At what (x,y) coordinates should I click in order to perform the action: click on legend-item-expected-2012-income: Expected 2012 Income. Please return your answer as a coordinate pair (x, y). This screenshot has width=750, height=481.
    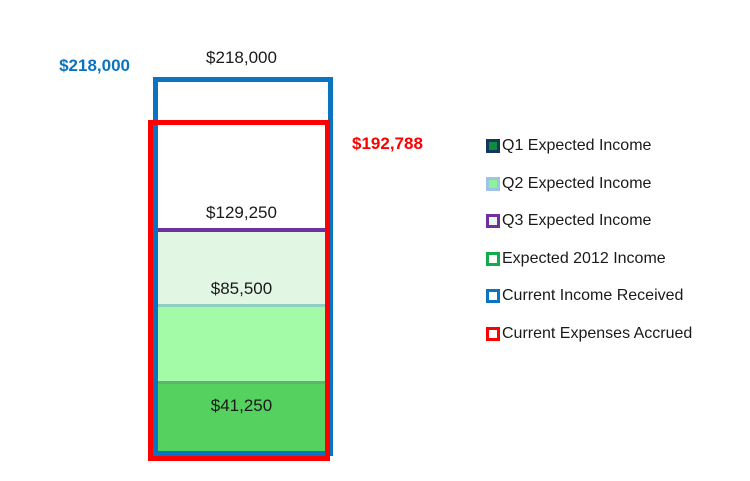
    Looking at the image, I should click on (589, 259).